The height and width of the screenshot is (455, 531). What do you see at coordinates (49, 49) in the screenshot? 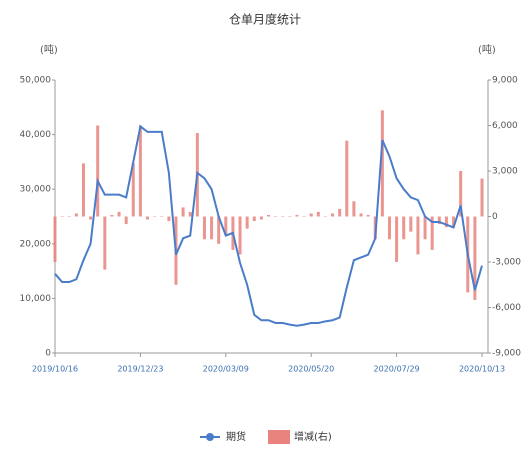
I see `y-axis-label: (吨)` at bounding box center [49, 49].